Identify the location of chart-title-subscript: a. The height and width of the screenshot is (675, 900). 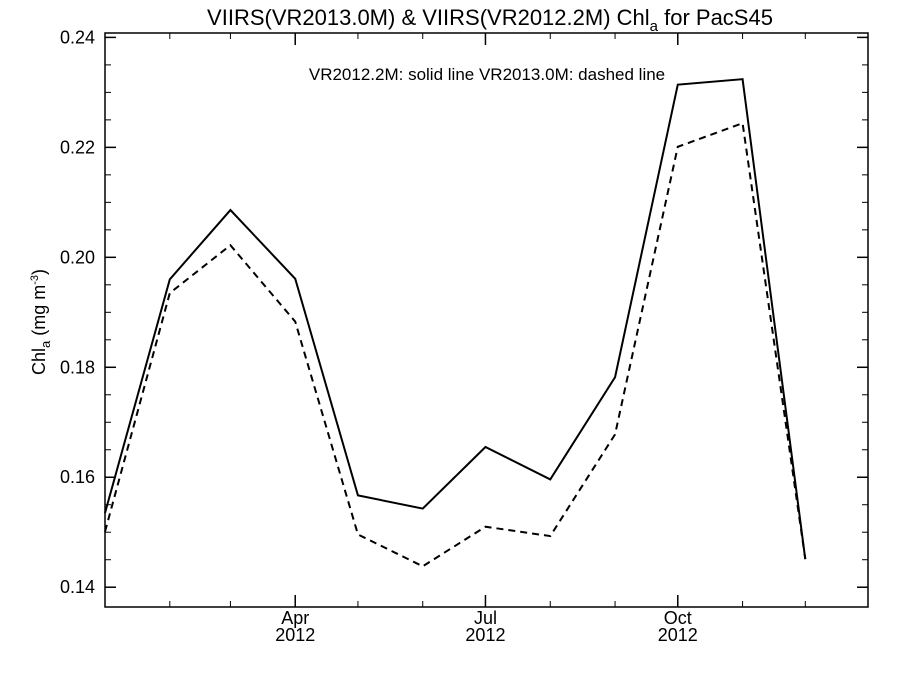
(654, 26).